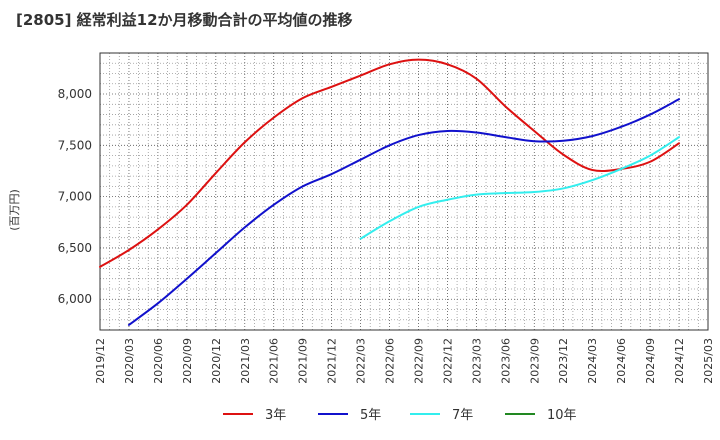  I want to click on x-tick-label: 2021/06, so click(274, 361).